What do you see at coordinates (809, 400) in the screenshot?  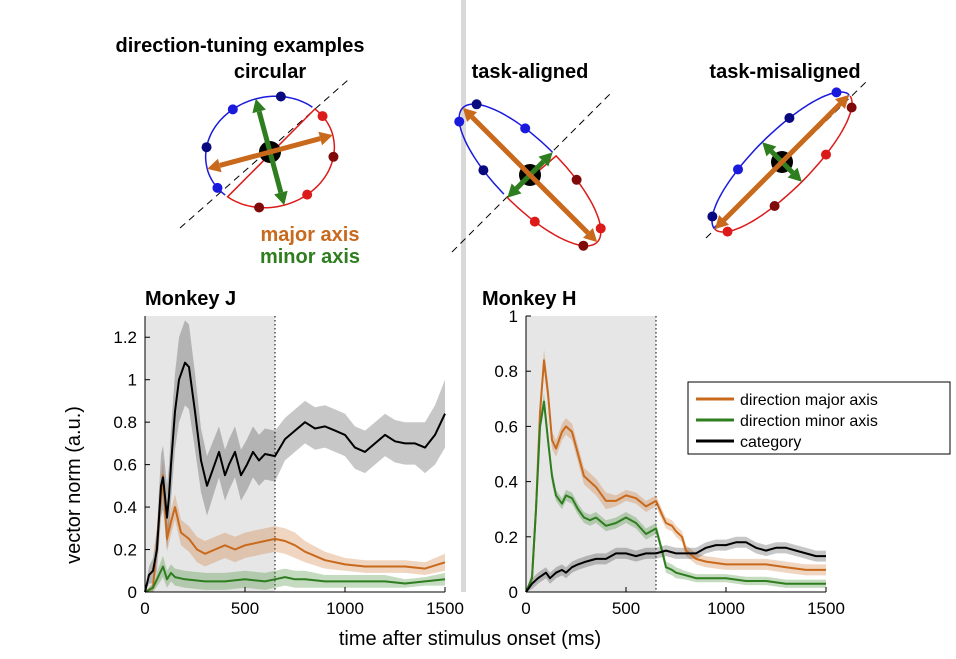 I see `legend-label-major: direction major axis` at bounding box center [809, 400].